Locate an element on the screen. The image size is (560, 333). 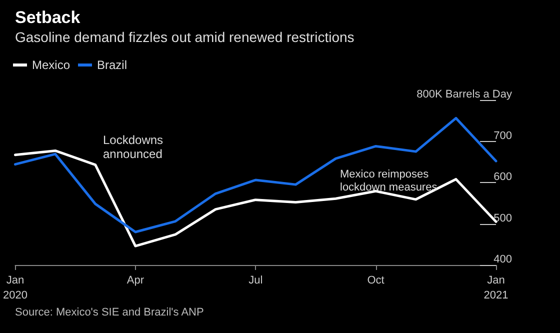
x-tick-label: Jan 2020 is located at coordinates (15, 288).